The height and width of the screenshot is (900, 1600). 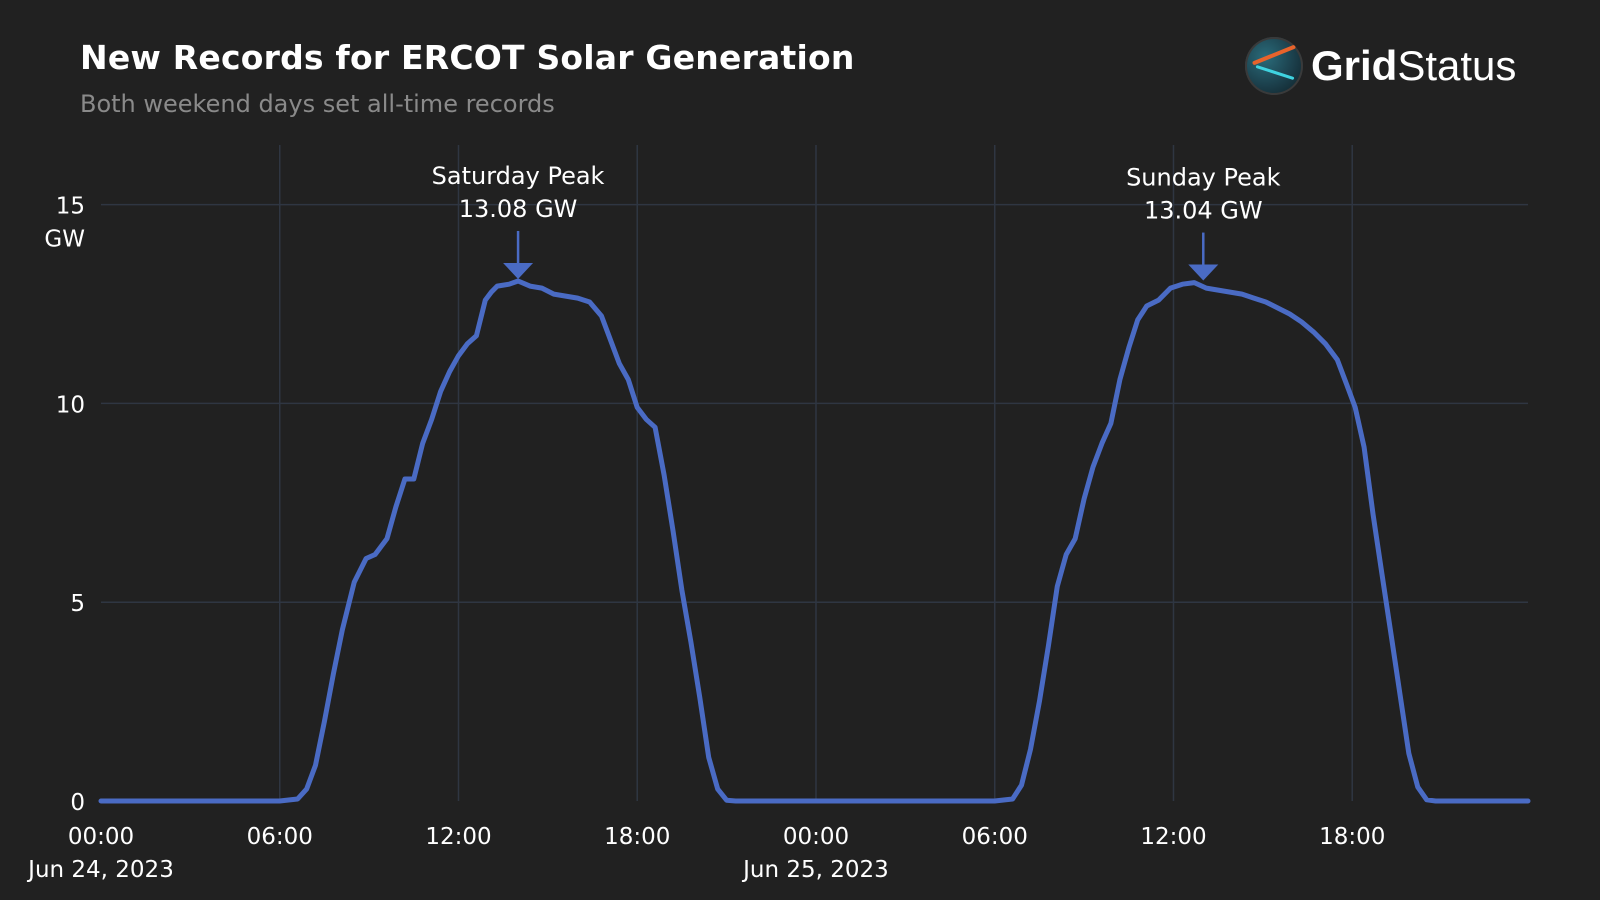 I want to click on lightning-globe-icon, so click(x=1274, y=66).